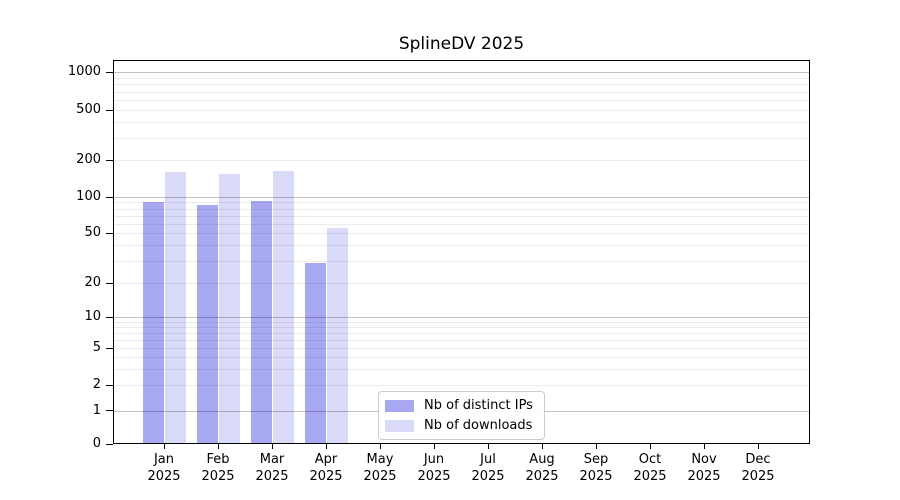 The width and height of the screenshot is (900, 500). I want to click on x-tick-label-nov: Nov 2025, so click(704, 468).